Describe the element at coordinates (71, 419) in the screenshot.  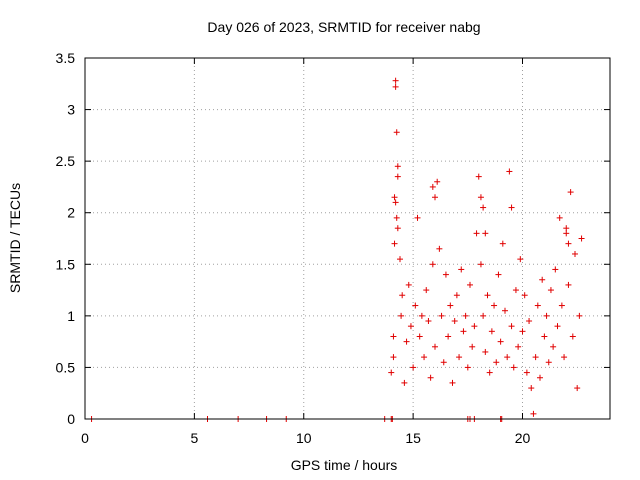
I see `y-tick-label: 0` at that location.